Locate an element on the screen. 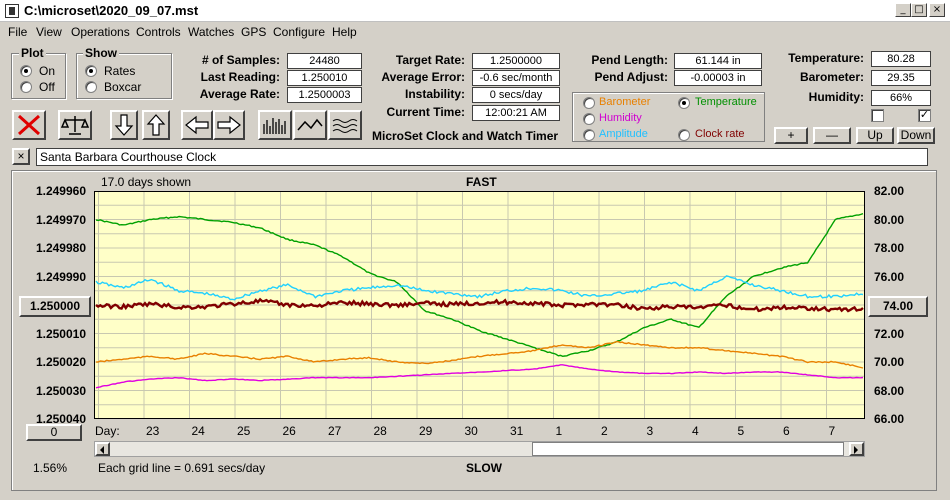 This screenshot has width=950, height=500. balance-button is located at coordinates (75, 125).